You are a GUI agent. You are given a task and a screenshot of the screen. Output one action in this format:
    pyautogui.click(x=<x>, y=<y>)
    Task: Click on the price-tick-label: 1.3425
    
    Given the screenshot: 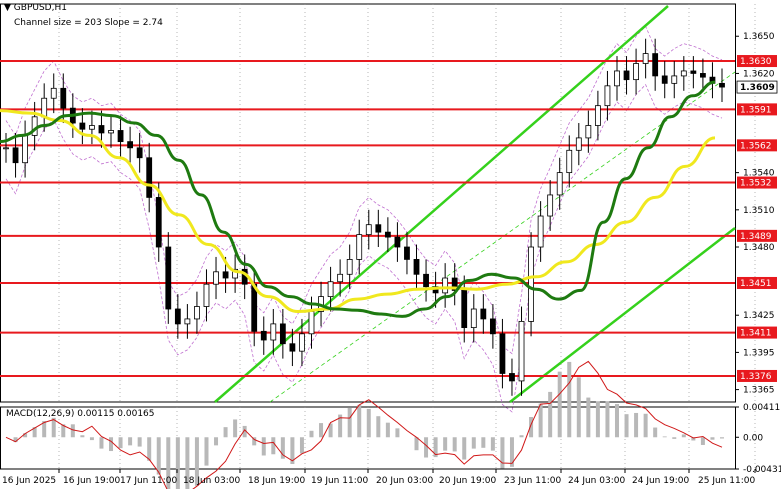 What is the action you would take?
    pyautogui.click(x=759, y=316)
    